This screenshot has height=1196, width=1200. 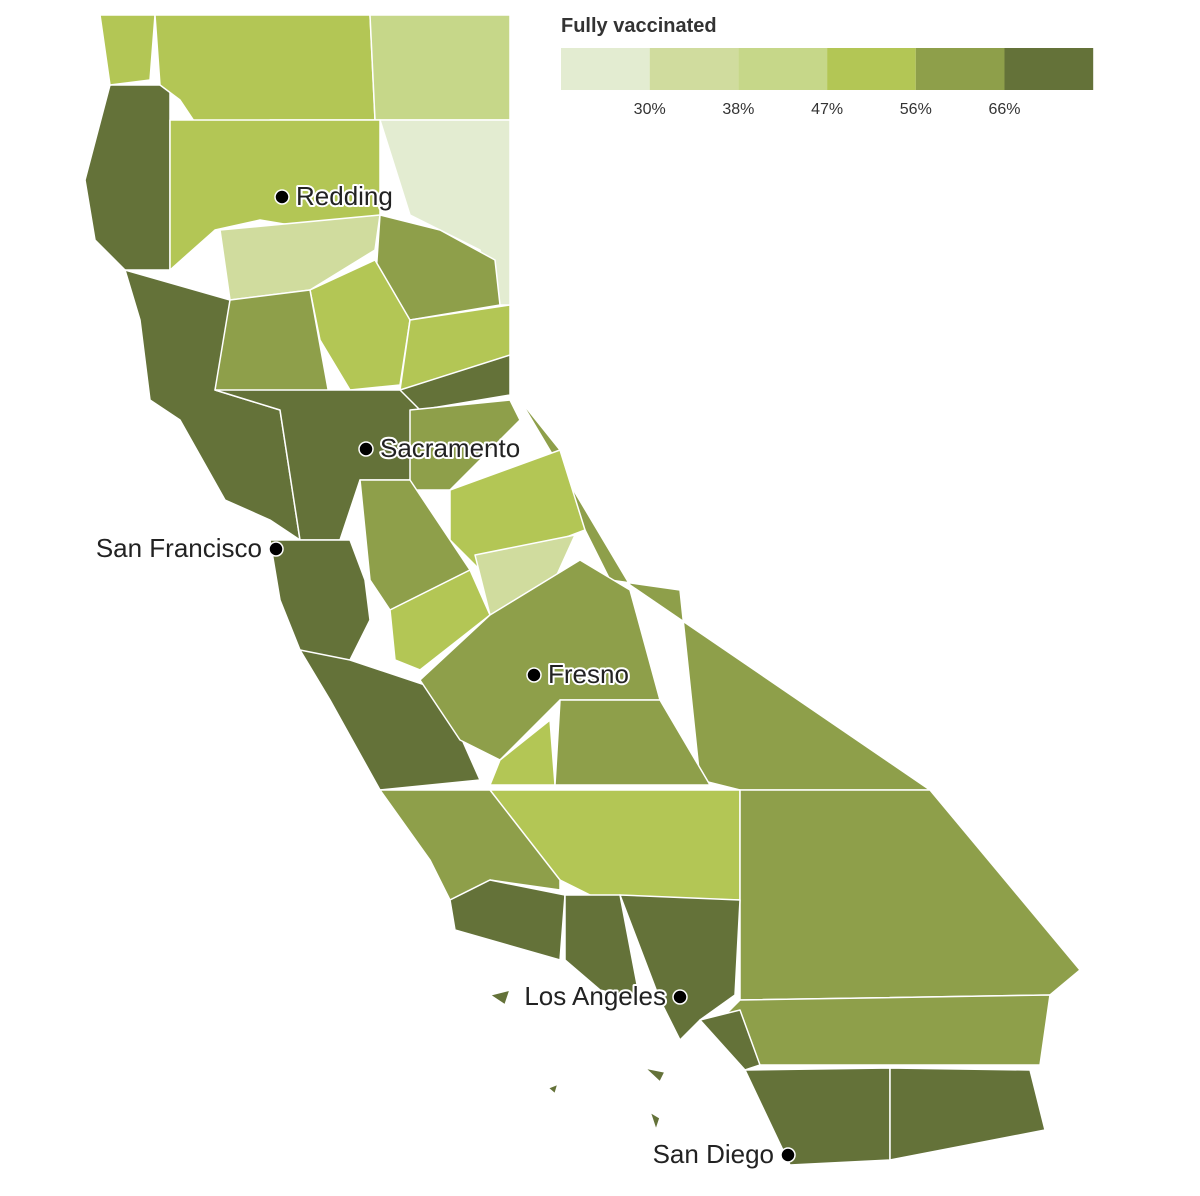 I want to click on city-label: Fresno, so click(x=588, y=674).